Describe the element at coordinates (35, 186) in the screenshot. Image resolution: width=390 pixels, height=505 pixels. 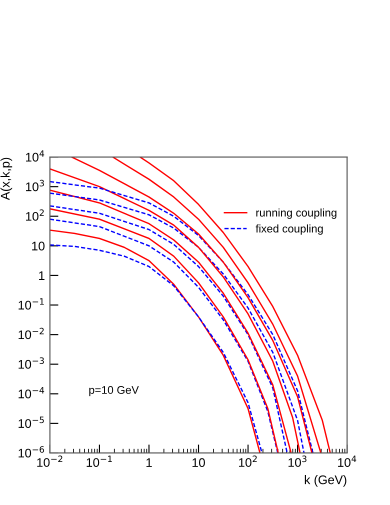
I see `y-tick-label: 10$^{3}$` at that location.